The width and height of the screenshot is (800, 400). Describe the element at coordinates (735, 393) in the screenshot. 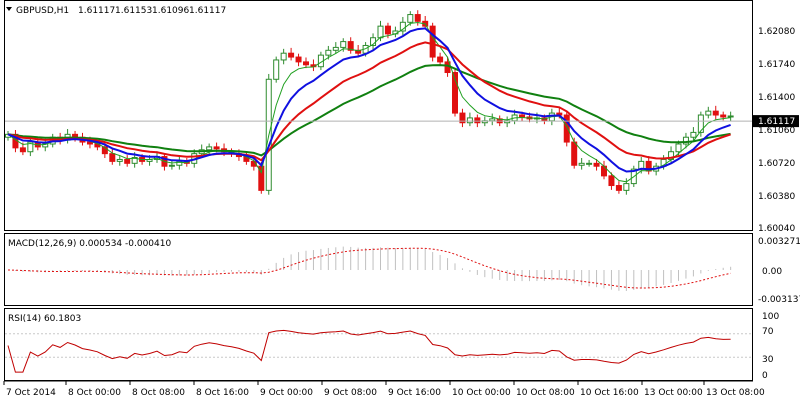

I see `time-tick-label: 13 Oct 08:00` at that location.